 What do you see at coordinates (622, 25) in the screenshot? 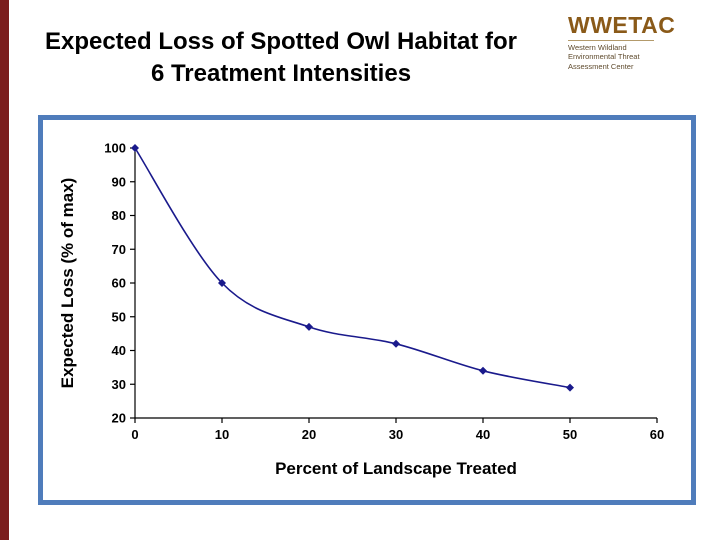
I see `wwetac-logo-text: WWETAC` at bounding box center [622, 25].